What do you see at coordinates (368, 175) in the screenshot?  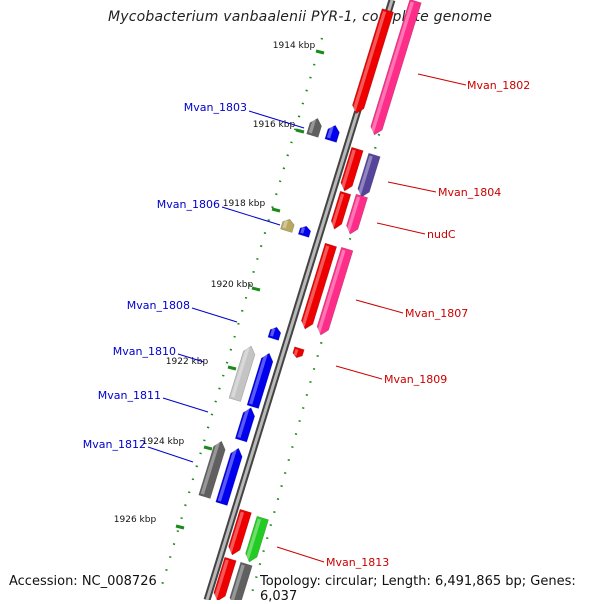 I see `gene-mvan-1804-purple` at bounding box center [368, 175].